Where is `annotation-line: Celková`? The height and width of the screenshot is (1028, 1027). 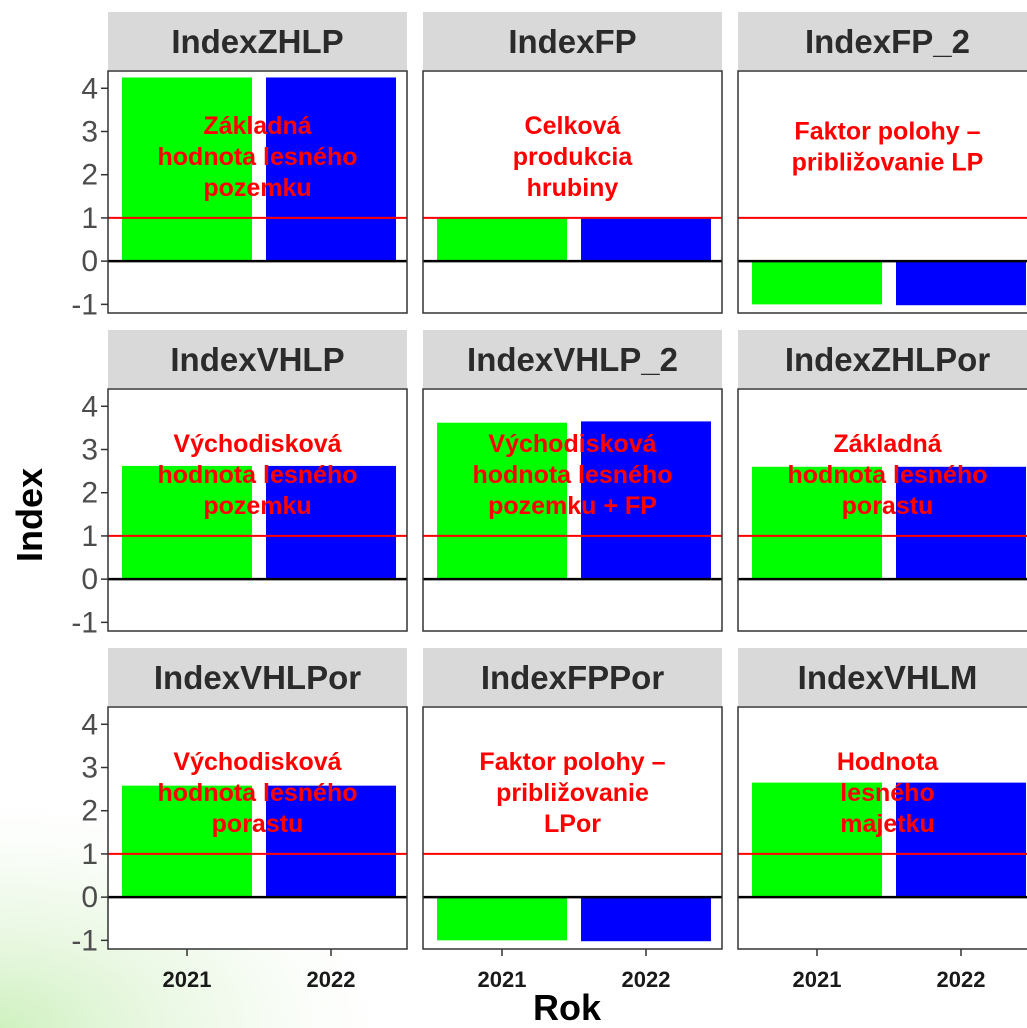
annotation-line: Celková is located at coordinates (573, 126).